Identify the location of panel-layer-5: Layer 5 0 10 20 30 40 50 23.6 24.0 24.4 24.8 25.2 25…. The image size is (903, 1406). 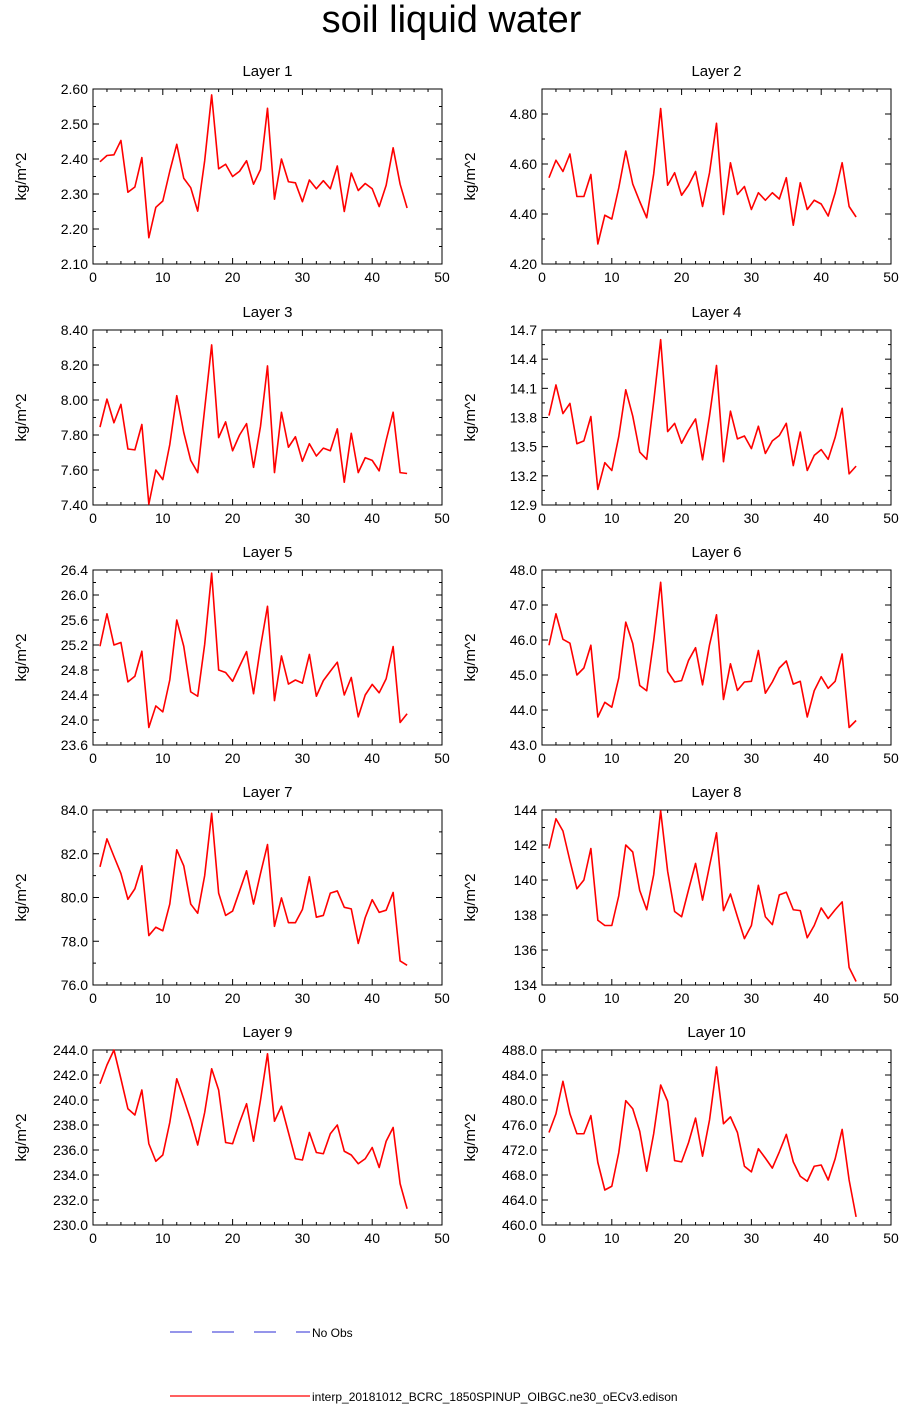
(231, 655).